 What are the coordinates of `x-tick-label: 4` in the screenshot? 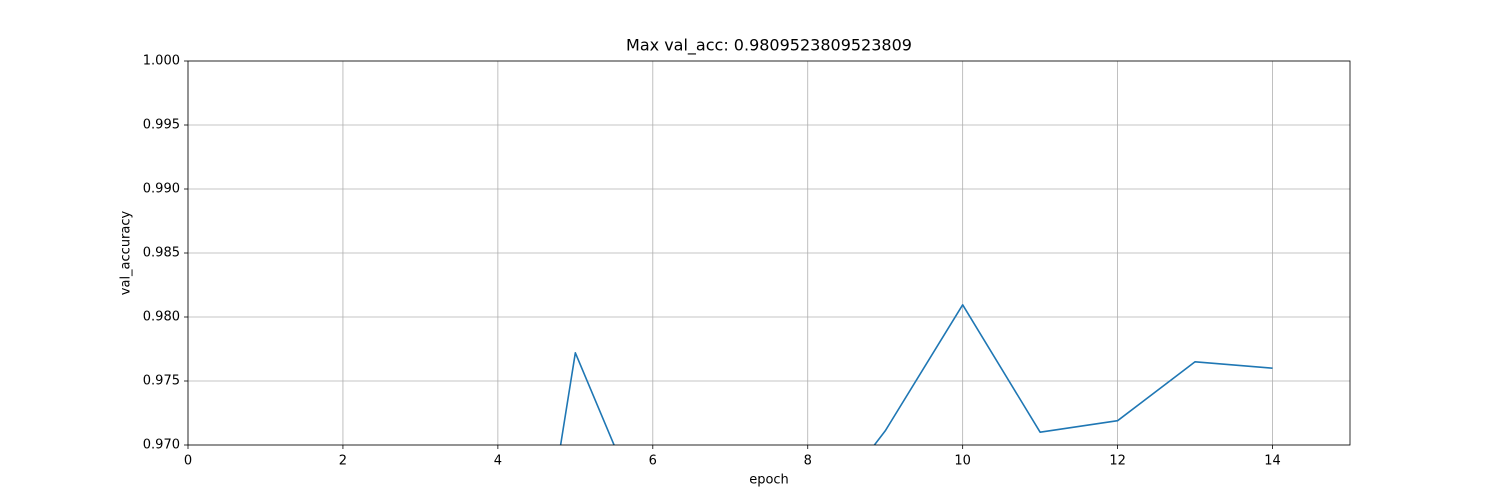 It's located at (498, 461).